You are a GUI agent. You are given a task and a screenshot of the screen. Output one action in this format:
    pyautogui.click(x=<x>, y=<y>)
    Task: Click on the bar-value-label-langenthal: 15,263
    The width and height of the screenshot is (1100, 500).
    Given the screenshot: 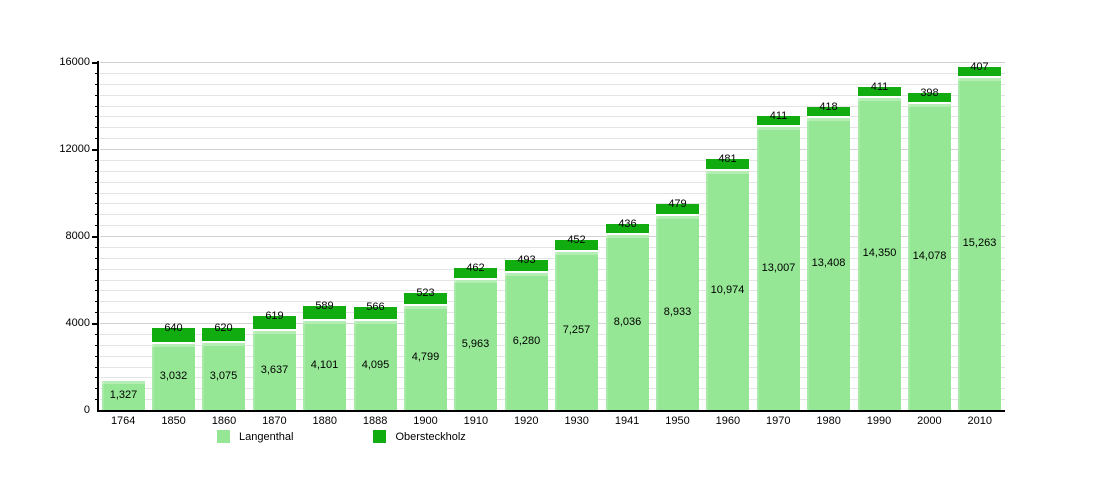 What is the action you would take?
    pyautogui.click(x=979, y=243)
    